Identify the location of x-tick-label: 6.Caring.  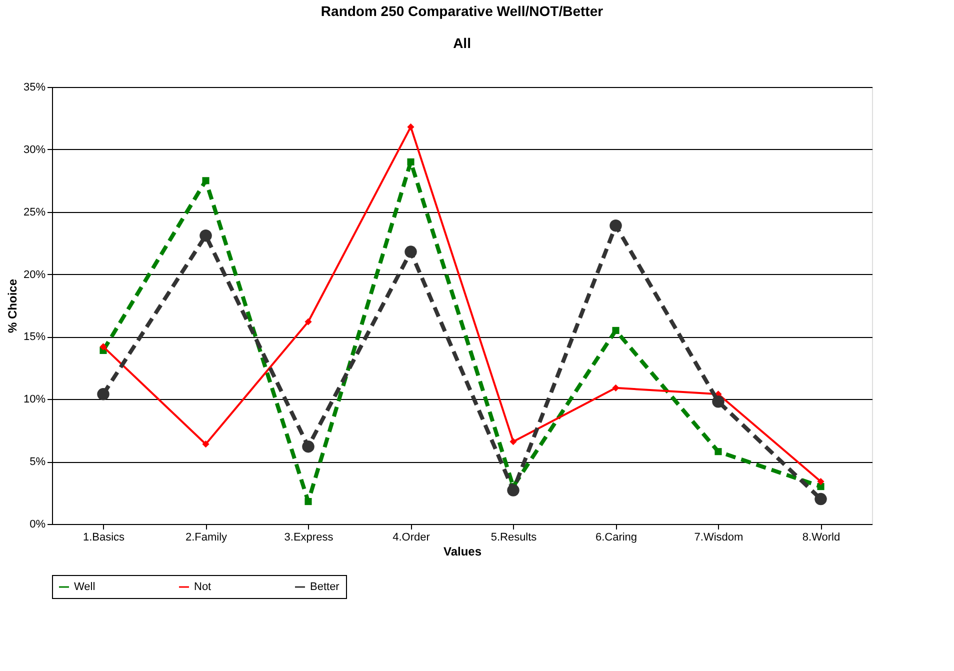
(616, 538).